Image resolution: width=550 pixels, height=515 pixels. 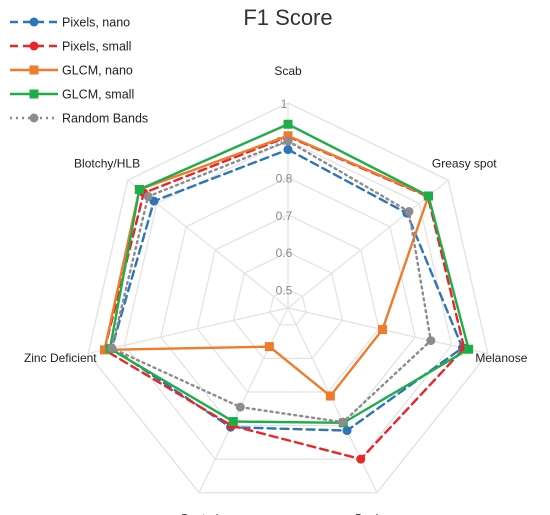 What do you see at coordinates (464, 164) in the screenshot?
I see `category-label: Greasy spot` at bounding box center [464, 164].